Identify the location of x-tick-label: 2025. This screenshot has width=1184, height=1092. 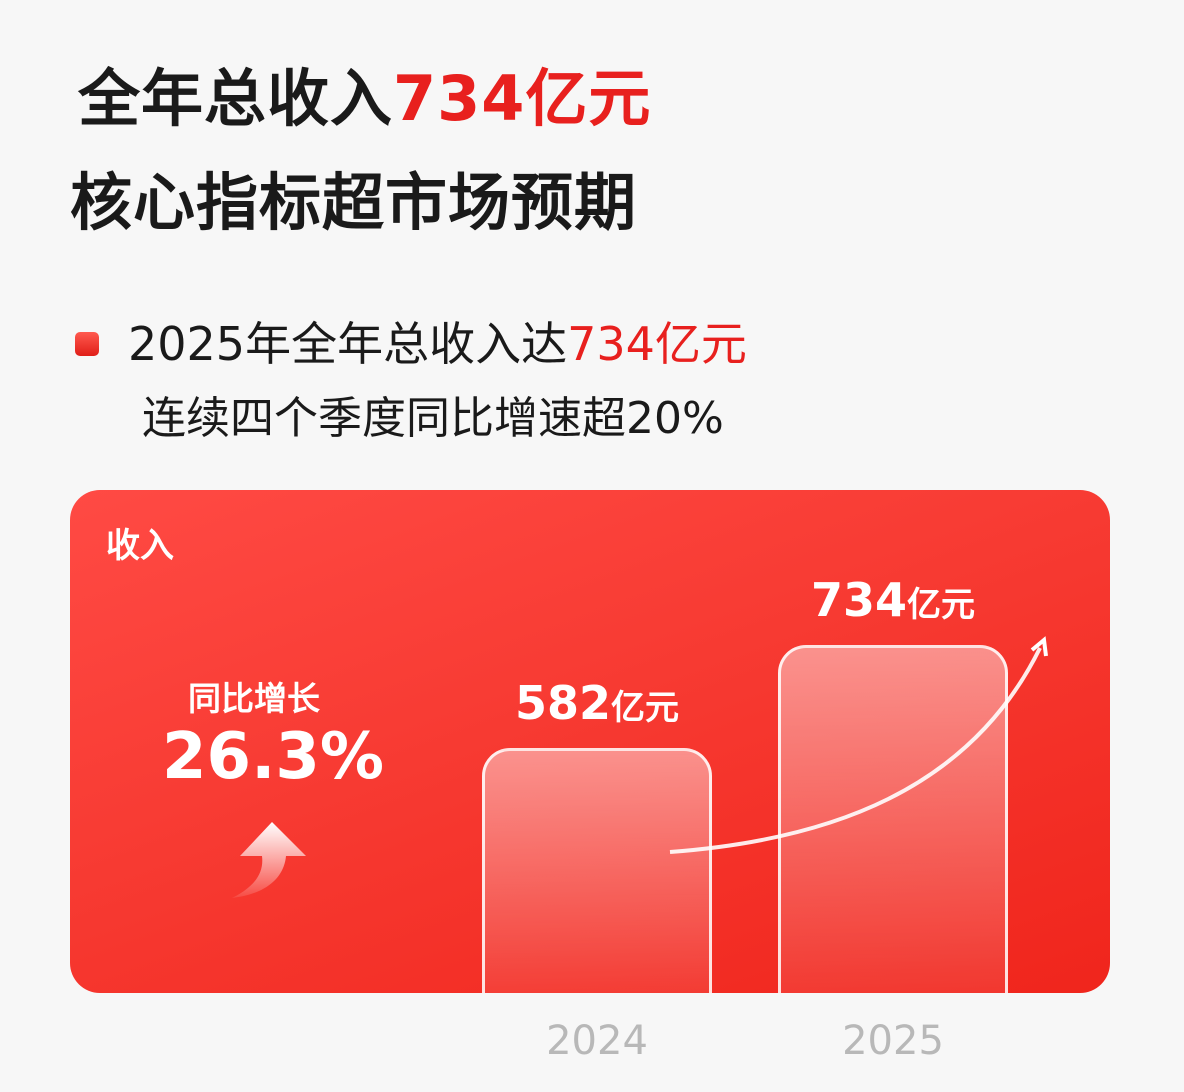
(893, 1041).